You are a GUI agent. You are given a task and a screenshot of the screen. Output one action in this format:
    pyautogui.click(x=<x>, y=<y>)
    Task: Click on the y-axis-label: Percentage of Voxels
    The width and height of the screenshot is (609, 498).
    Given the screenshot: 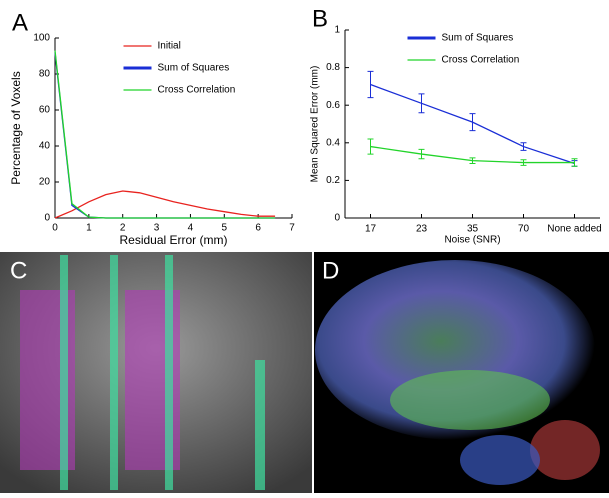 What is the action you would take?
    pyautogui.click(x=16, y=127)
    